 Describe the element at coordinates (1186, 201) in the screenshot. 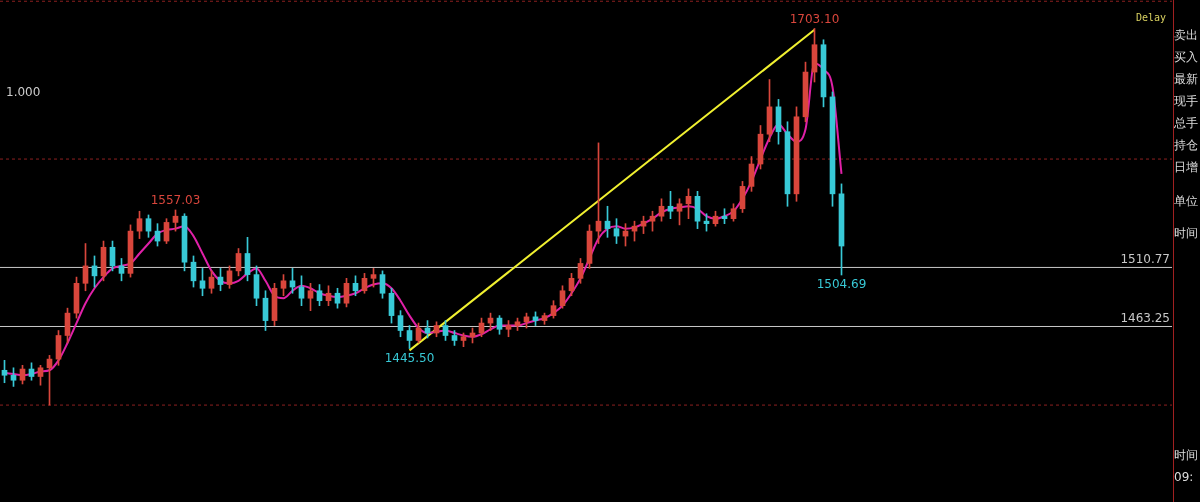

I see `text: 单位` at that location.